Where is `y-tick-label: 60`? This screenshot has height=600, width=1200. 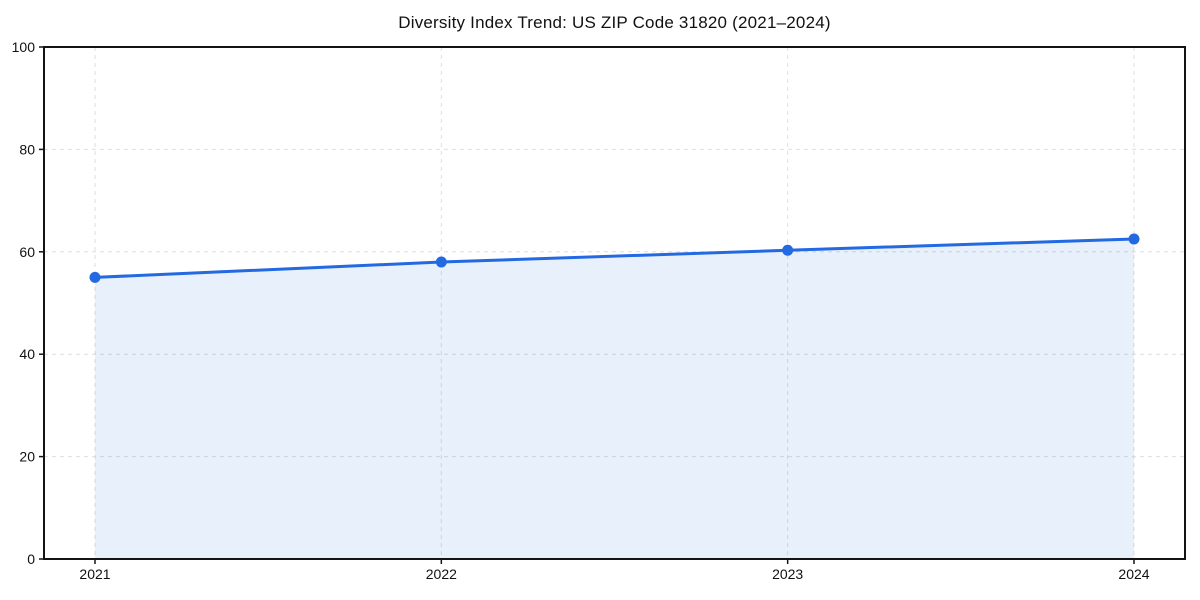
y-tick-label: 60 is located at coordinates (27, 252).